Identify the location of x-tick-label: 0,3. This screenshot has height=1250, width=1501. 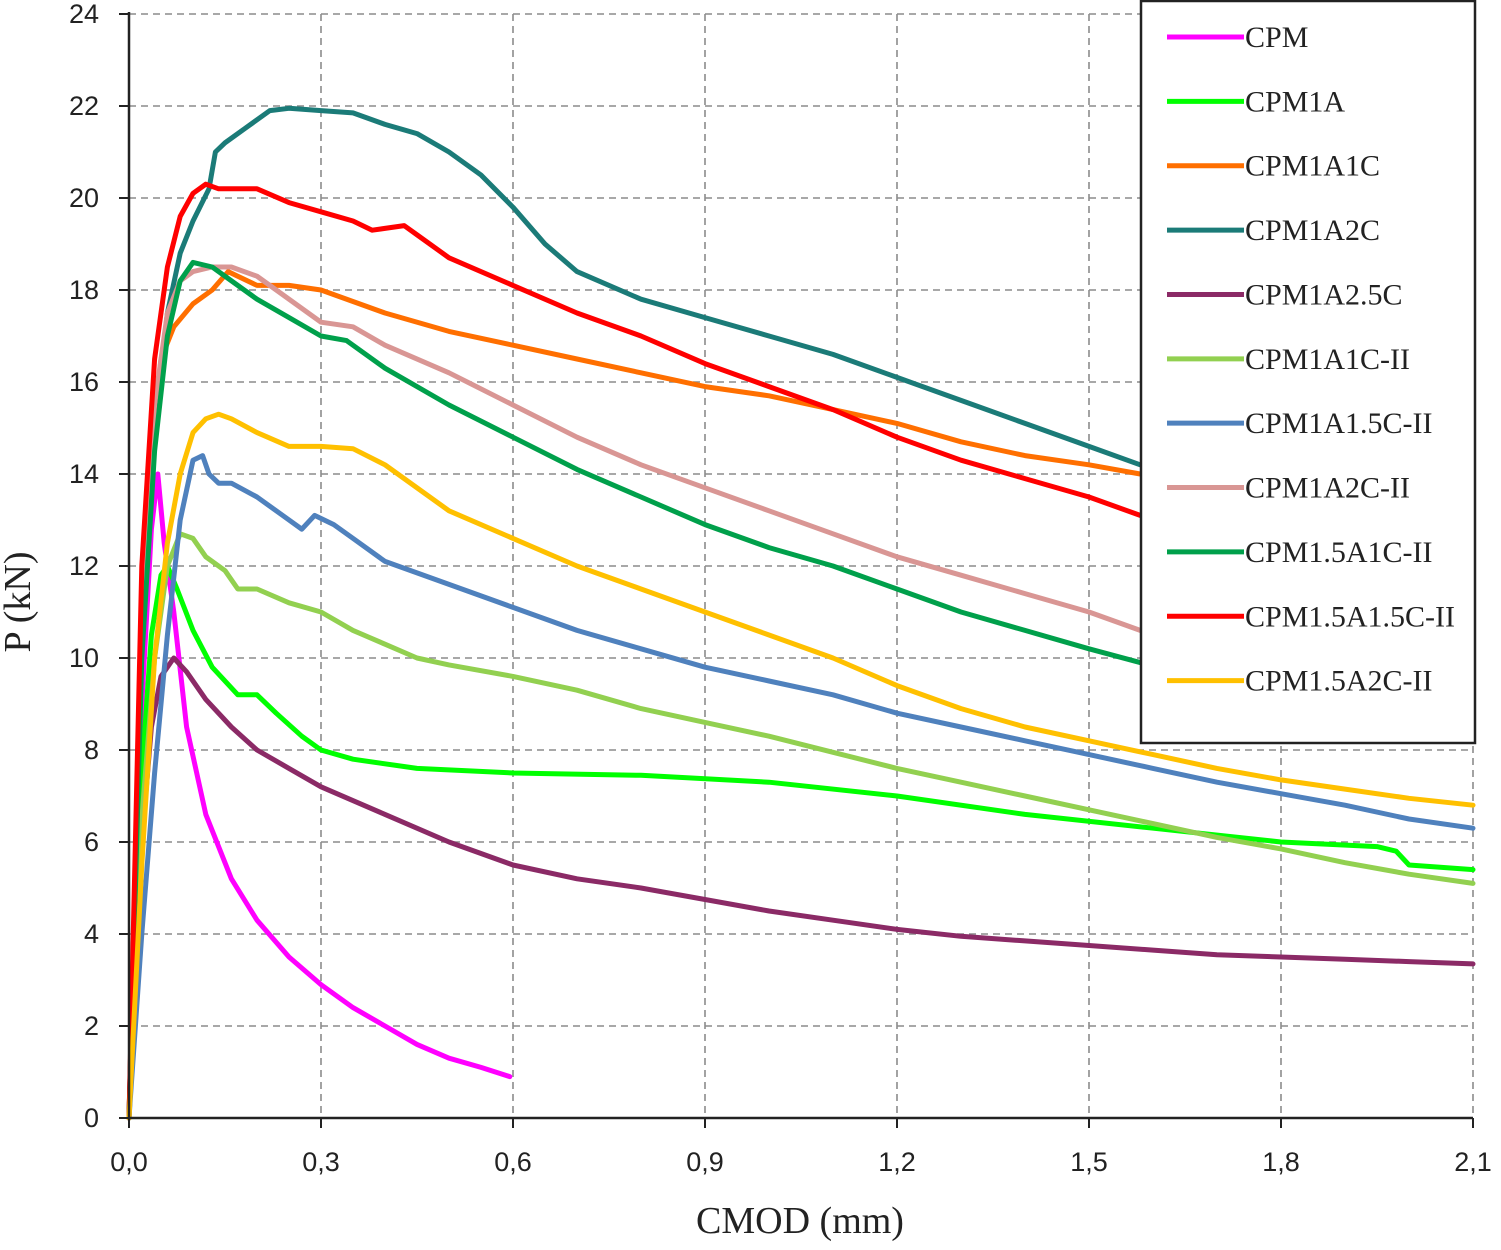
(321, 1162).